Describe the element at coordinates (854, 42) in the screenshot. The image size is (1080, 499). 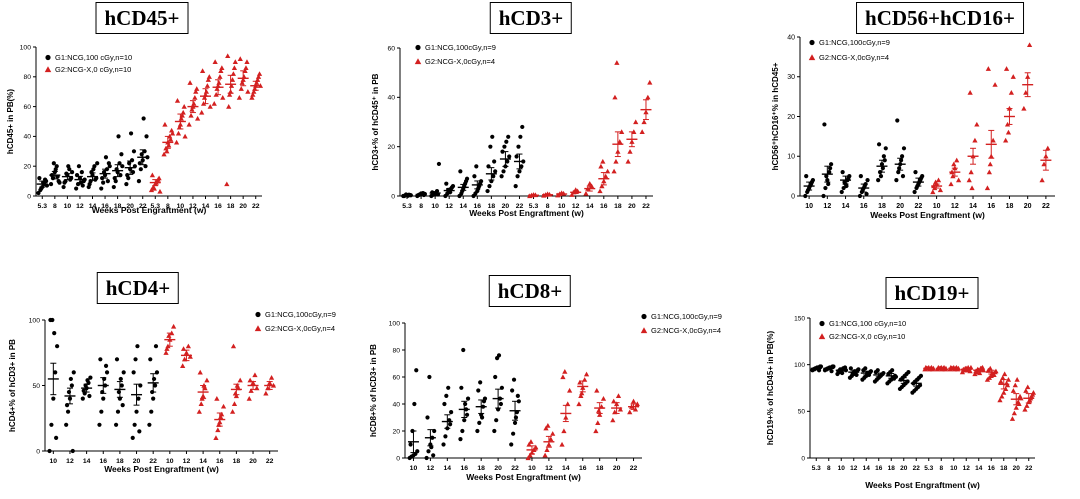
I see `legend-entry: G1:NCG,100cGy,n=9` at that location.